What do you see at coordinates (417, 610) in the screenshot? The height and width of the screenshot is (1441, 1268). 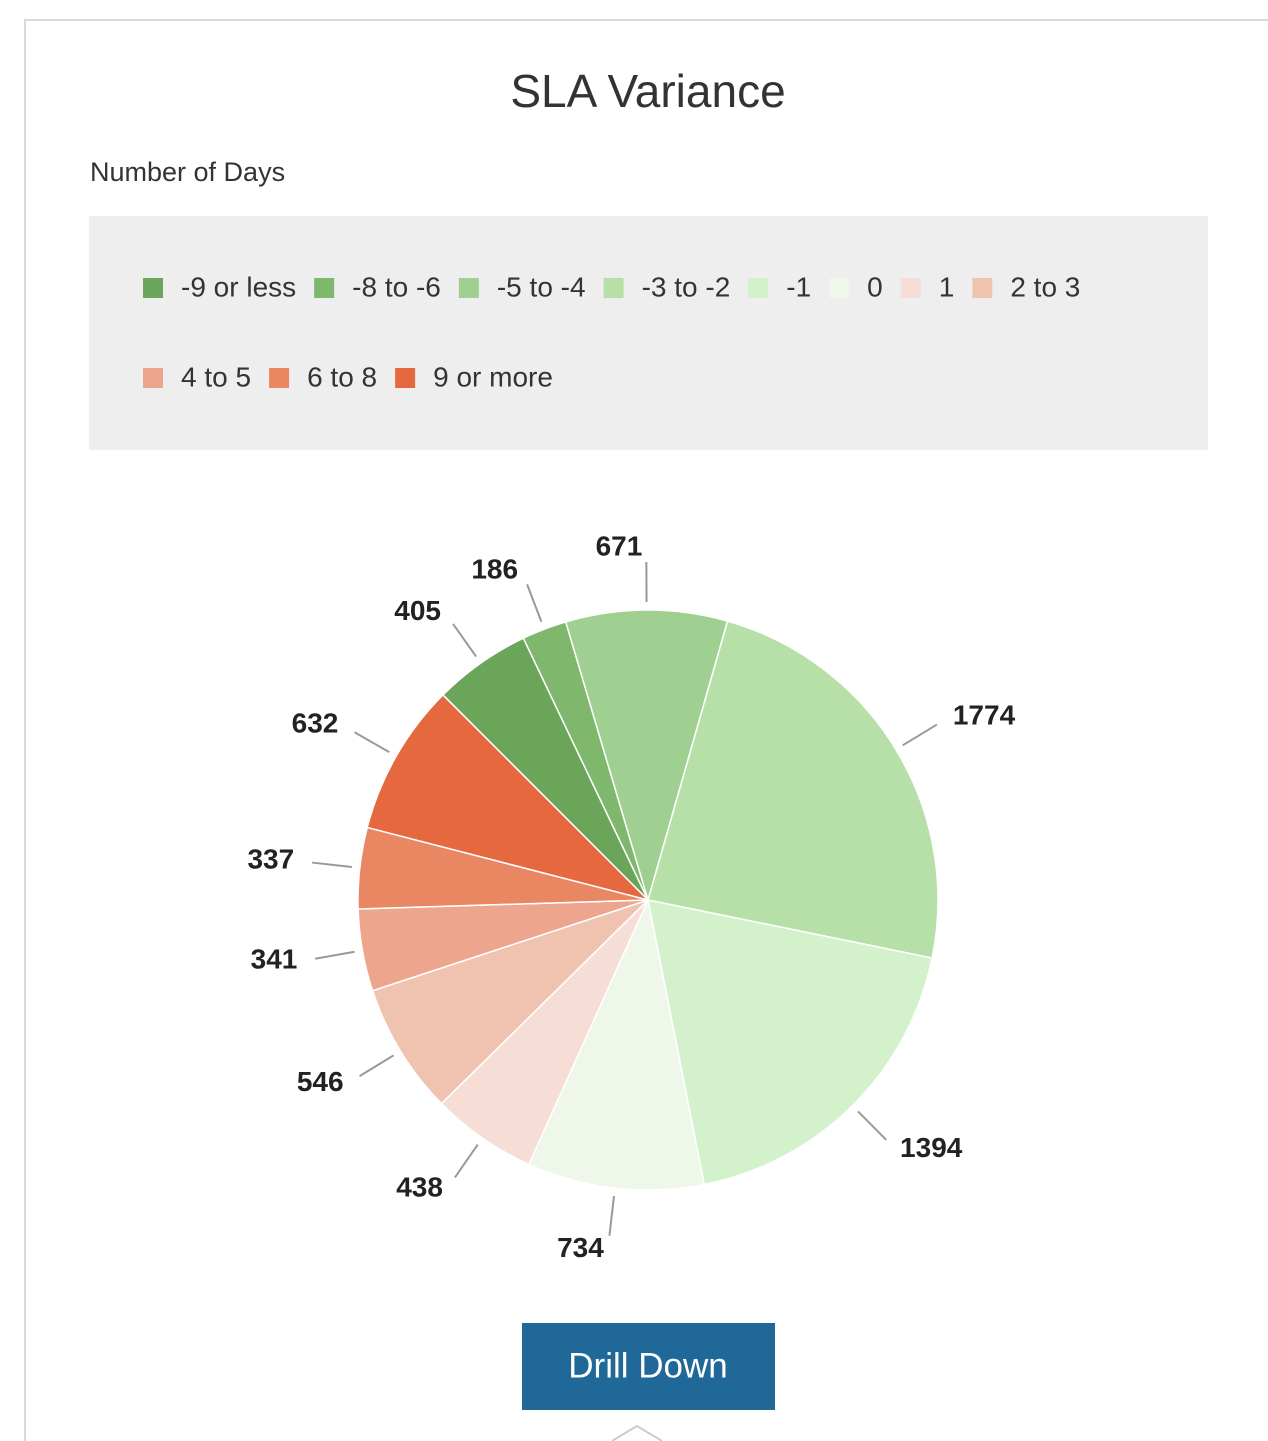 I see `data-label: 405` at bounding box center [417, 610].